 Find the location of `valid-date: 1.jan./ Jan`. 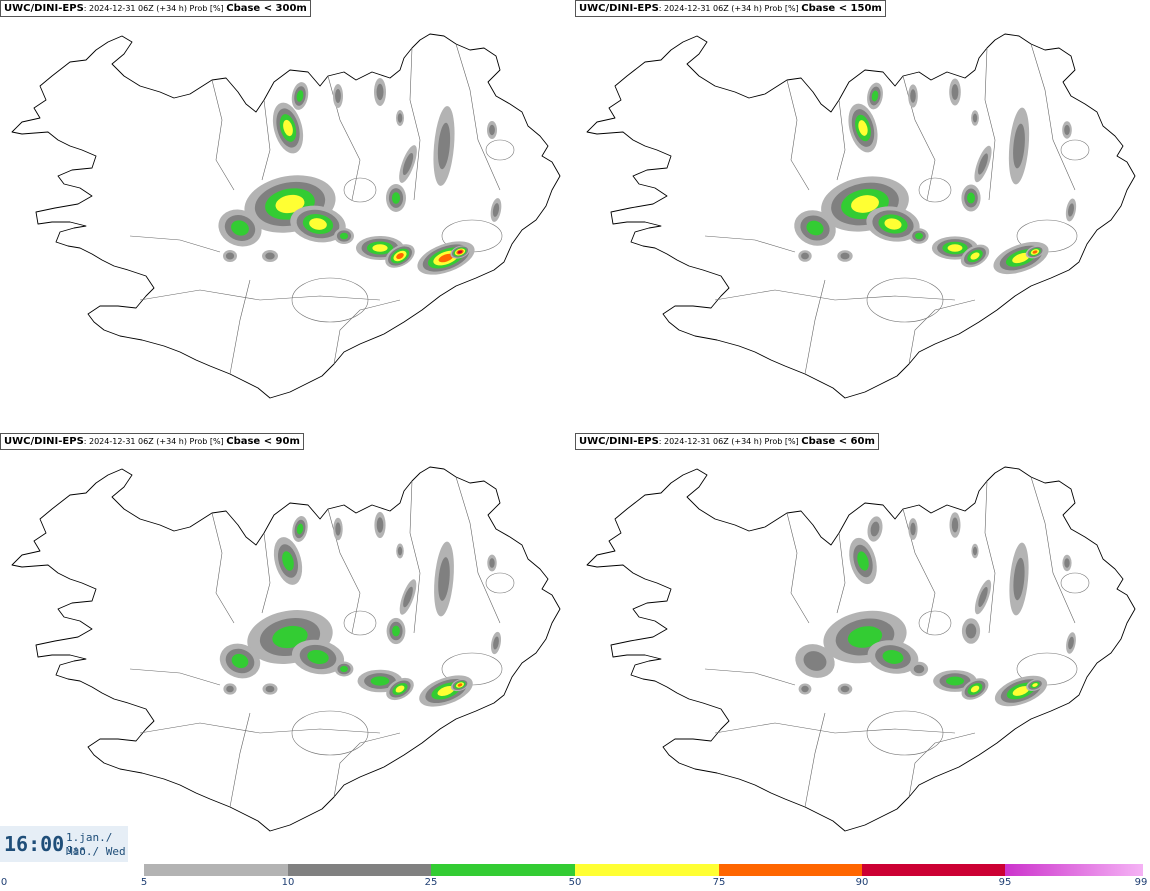

valid-date: 1.jan./ Jan is located at coordinates (89, 844).